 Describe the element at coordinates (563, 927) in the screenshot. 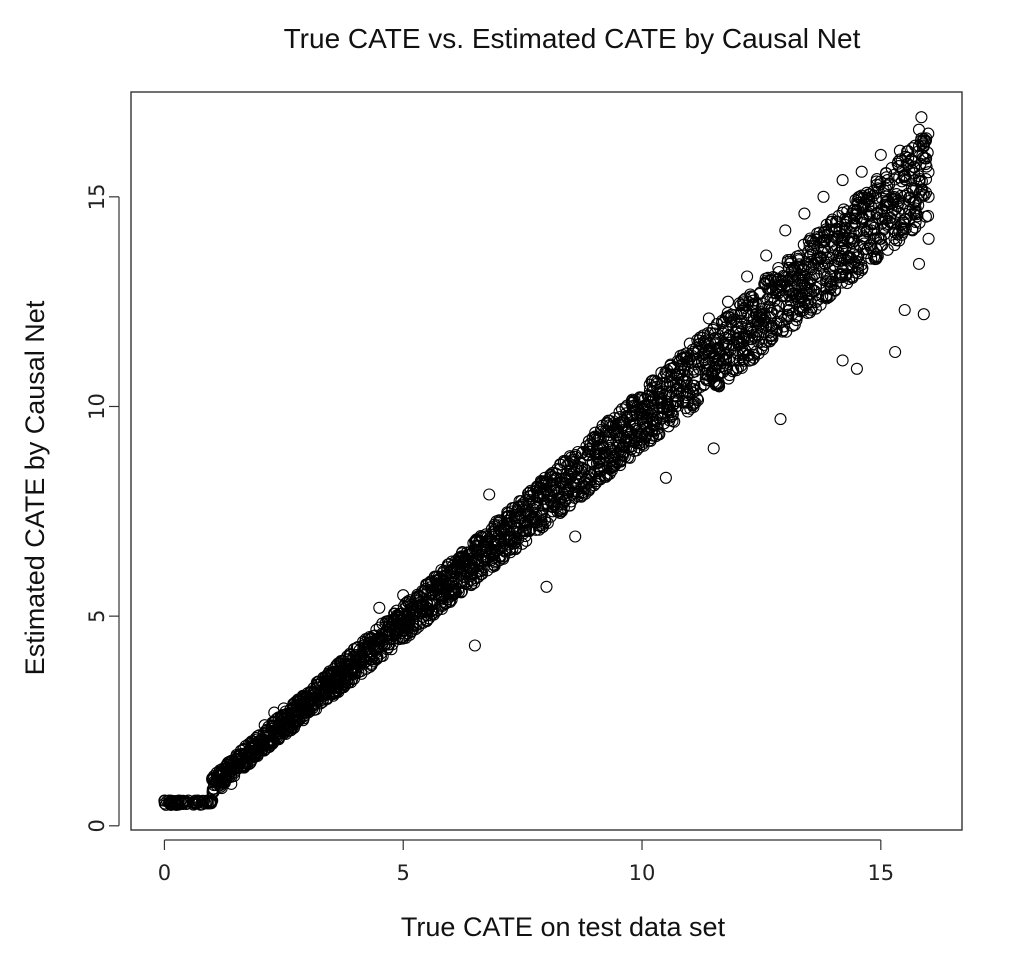

I see `x-axis-label: True CATE on test data set` at that location.